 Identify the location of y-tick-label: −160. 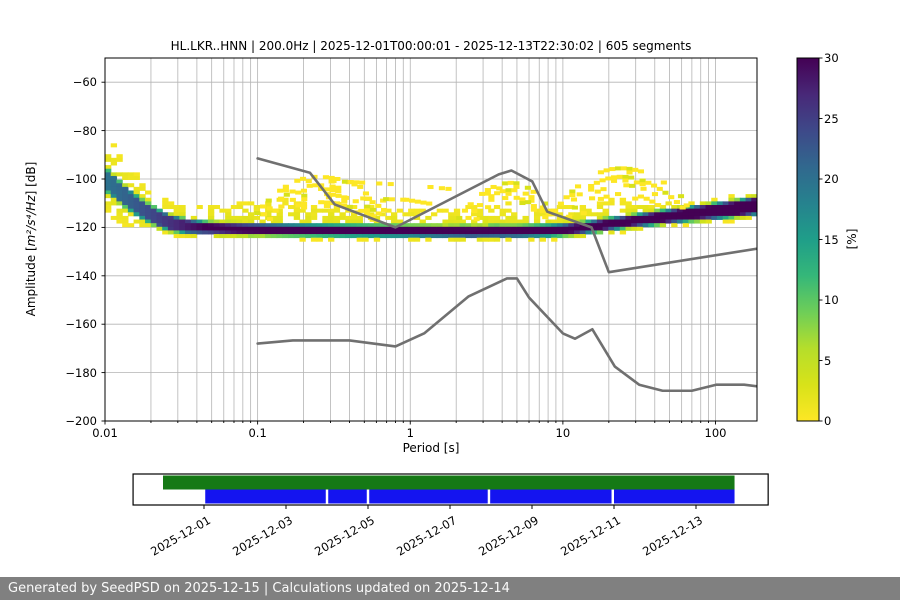
(81, 324).